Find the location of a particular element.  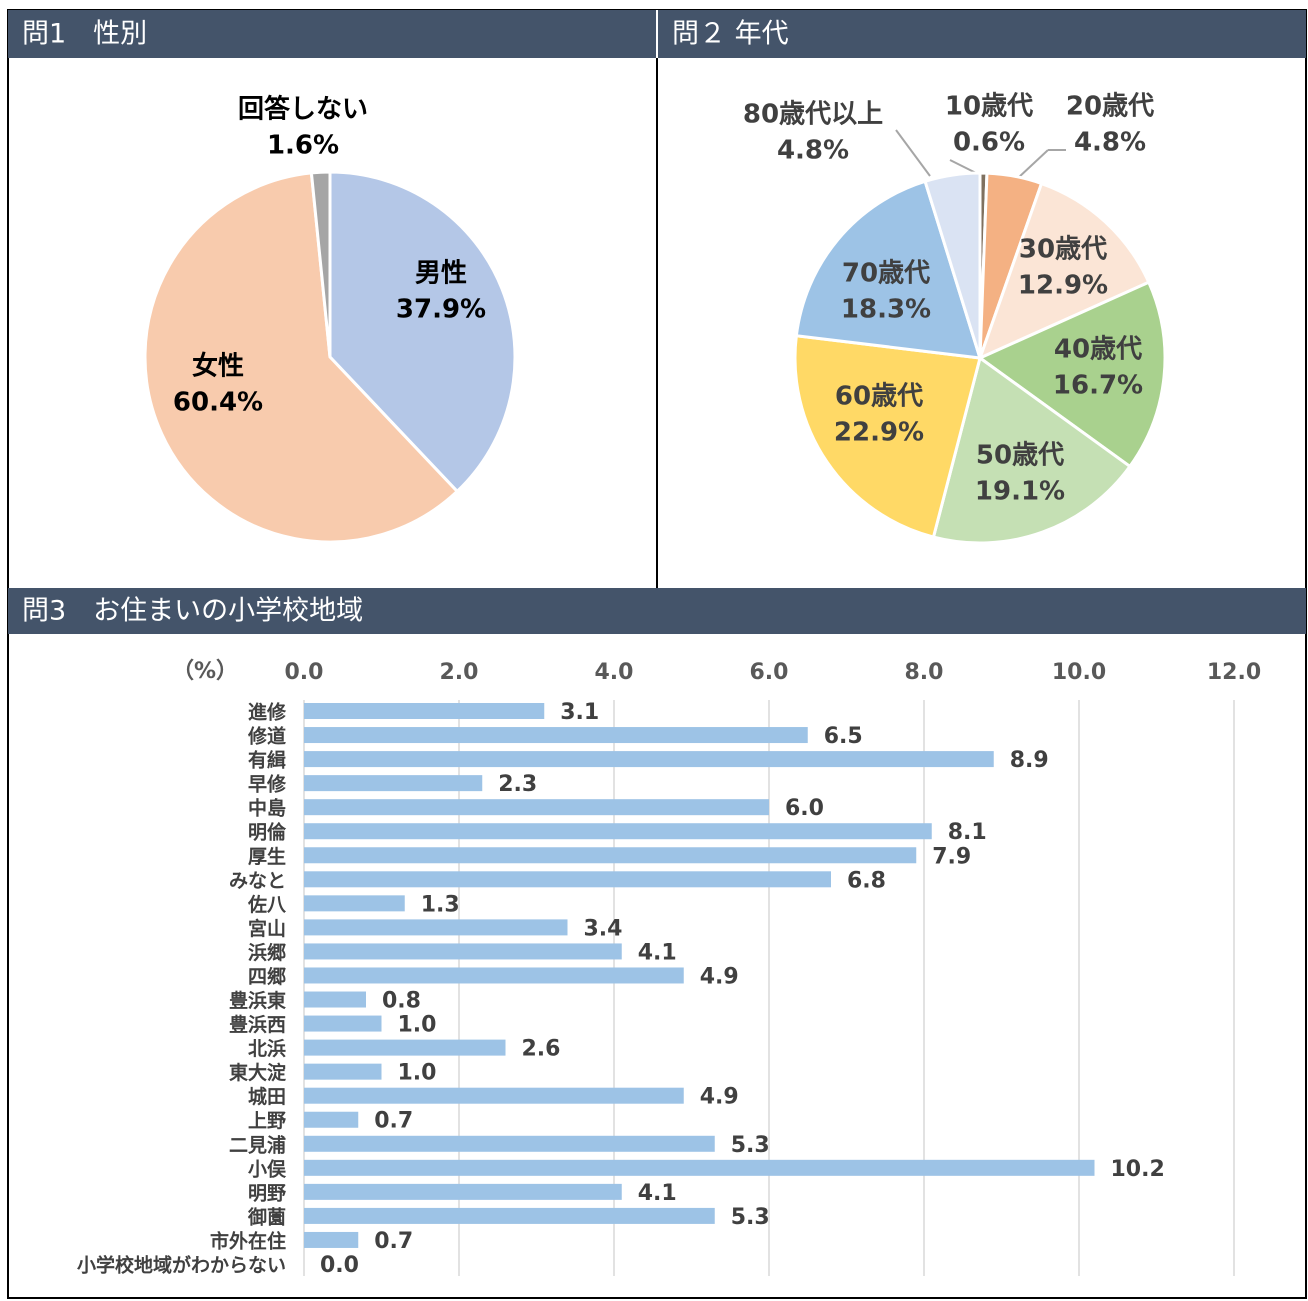

x-tick-label: 2.0 is located at coordinates (459, 672).